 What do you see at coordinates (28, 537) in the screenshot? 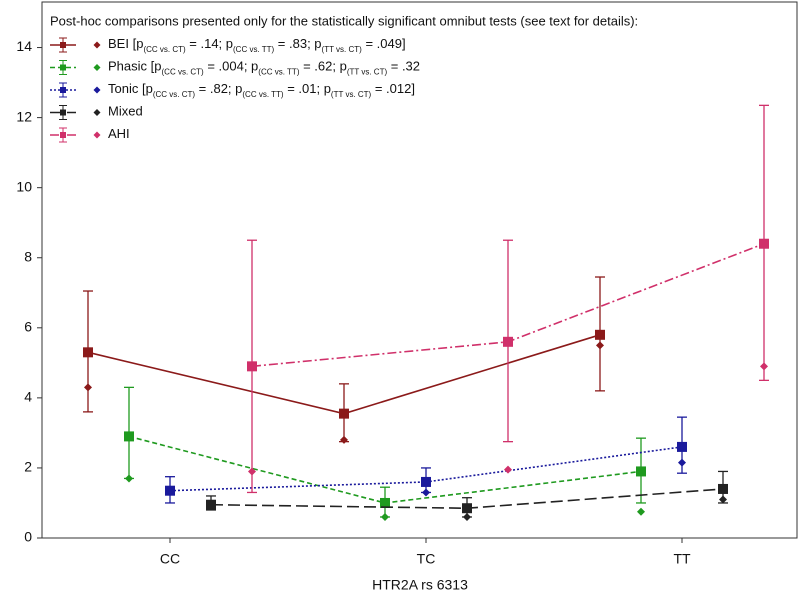
I see `y-tick-label: 0` at bounding box center [28, 537].